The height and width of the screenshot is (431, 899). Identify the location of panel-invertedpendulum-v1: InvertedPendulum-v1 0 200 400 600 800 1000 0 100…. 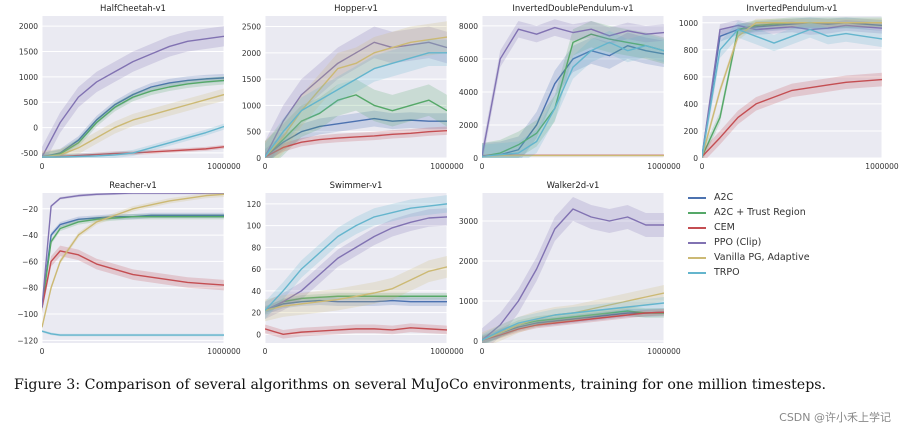
(789, 87).